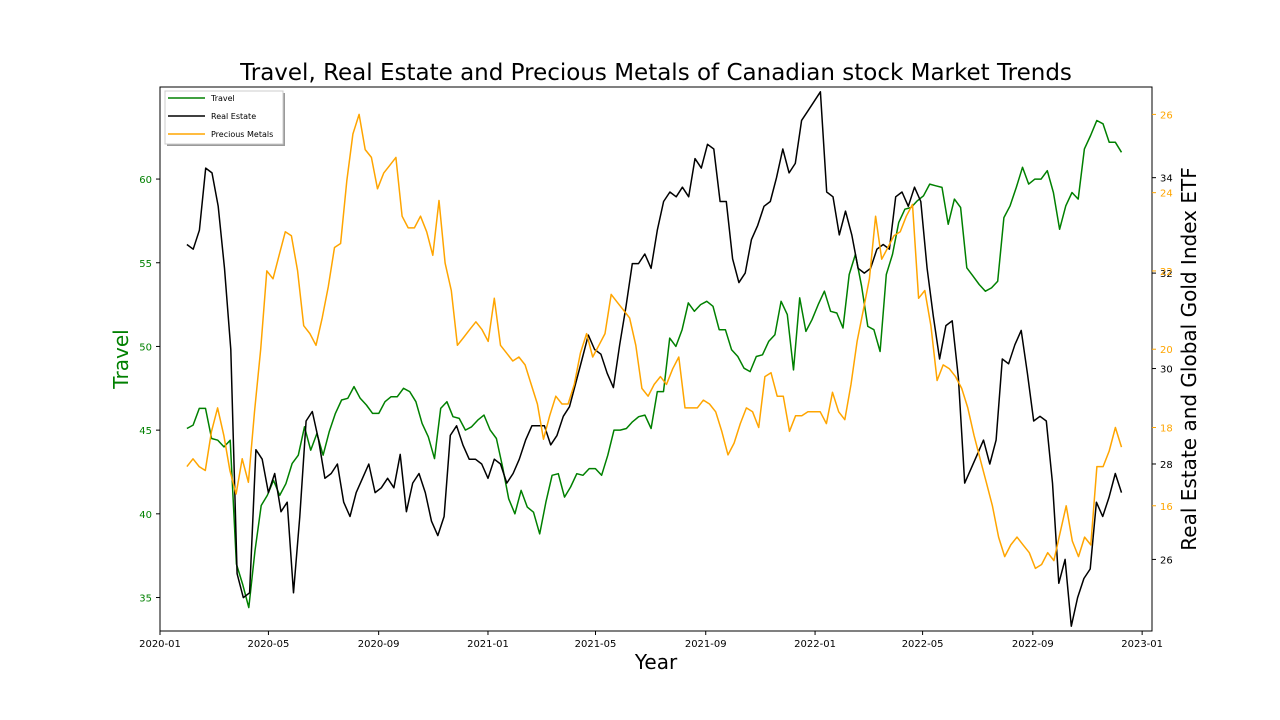 Image resolution: width=1280 pixels, height=720 pixels. What do you see at coordinates (1033, 644) in the screenshot?
I see `x-tick-label: 2022-09` at bounding box center [1033, 644].